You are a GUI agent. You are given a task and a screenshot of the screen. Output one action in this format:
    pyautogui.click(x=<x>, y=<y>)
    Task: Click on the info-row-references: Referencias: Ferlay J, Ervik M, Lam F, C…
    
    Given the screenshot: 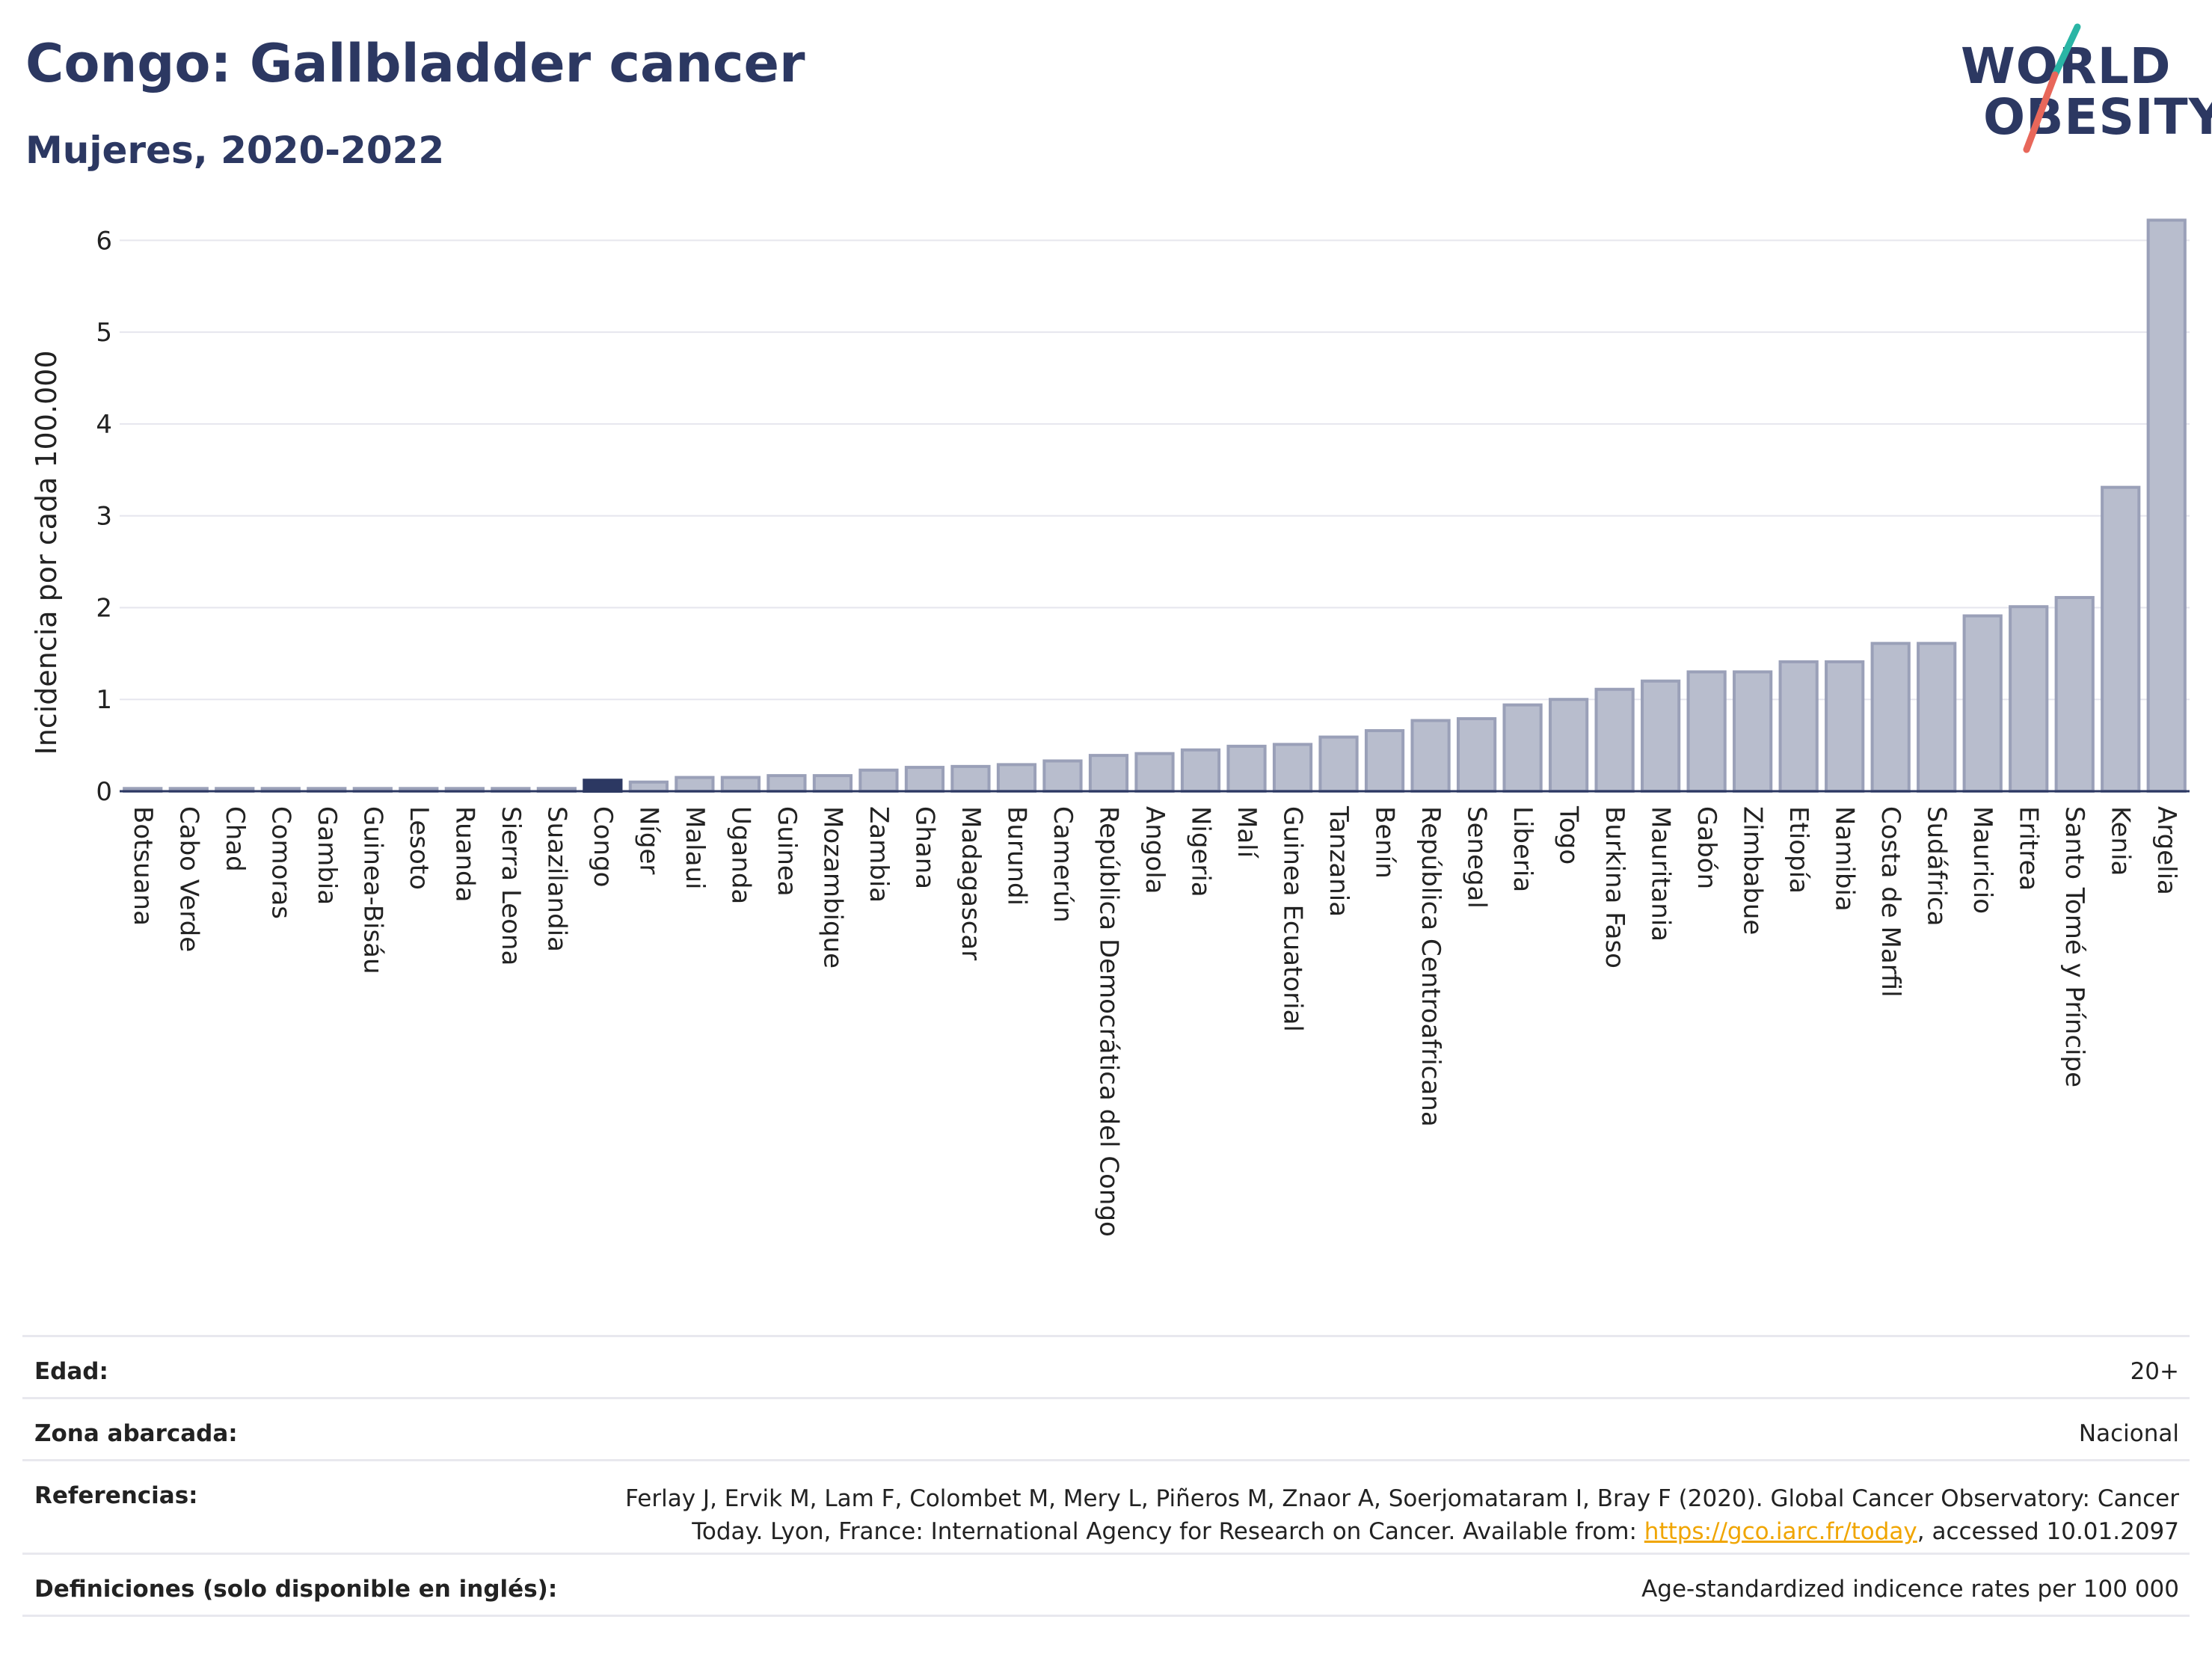 What is the action you would take?
    pyautogui.click(x=1106, y=1506)
    